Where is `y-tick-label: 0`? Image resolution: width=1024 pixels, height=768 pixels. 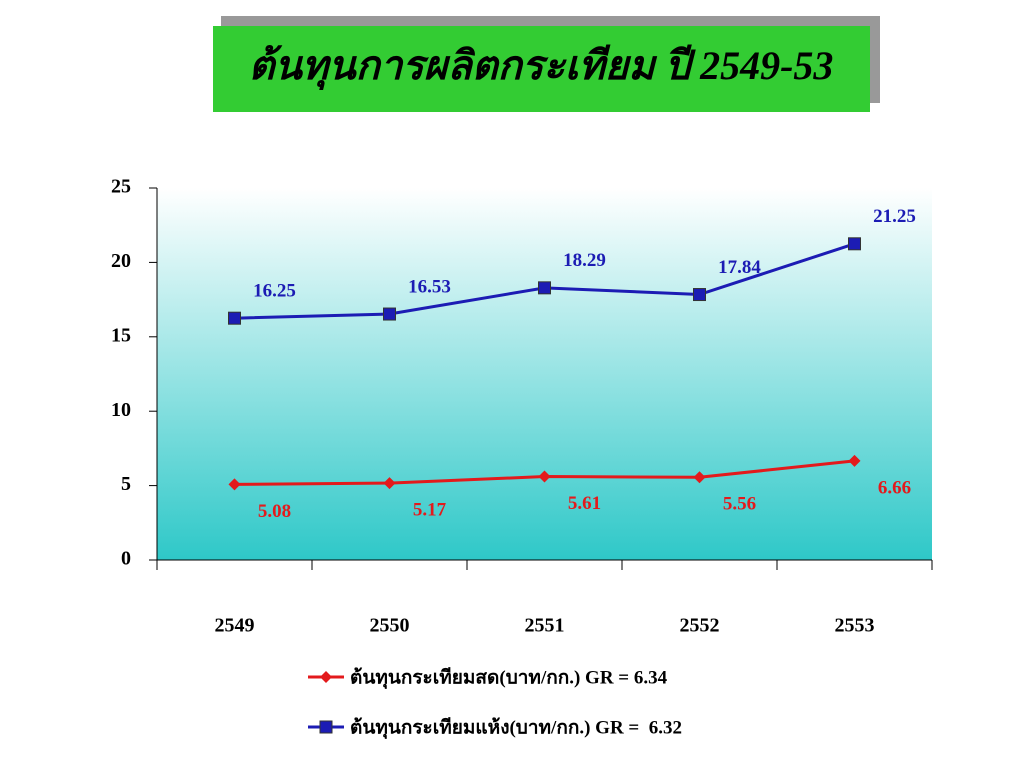 y-tick-label: 0 is located at coordinates (126, 559).